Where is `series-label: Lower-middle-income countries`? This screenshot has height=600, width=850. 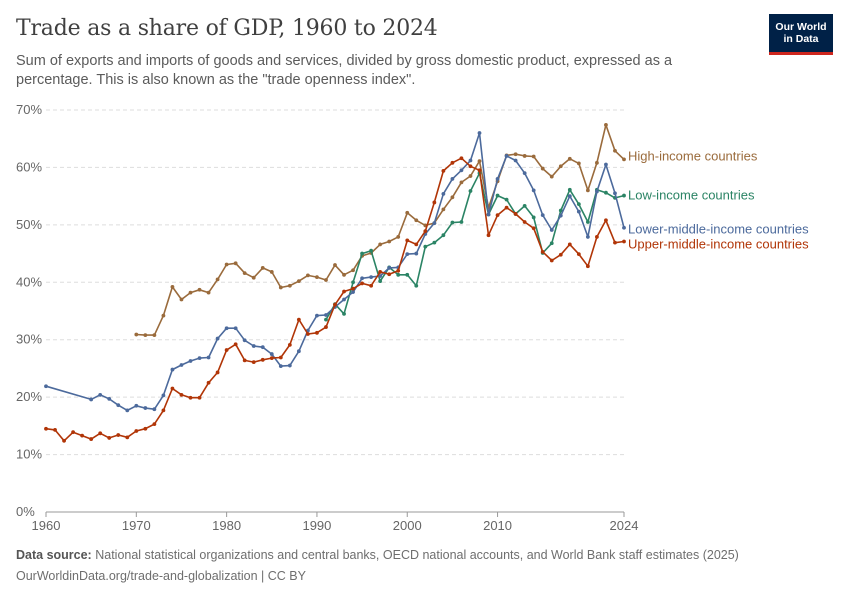 series-label: Lower-middle-income countries is located at coordinates (718, 229).